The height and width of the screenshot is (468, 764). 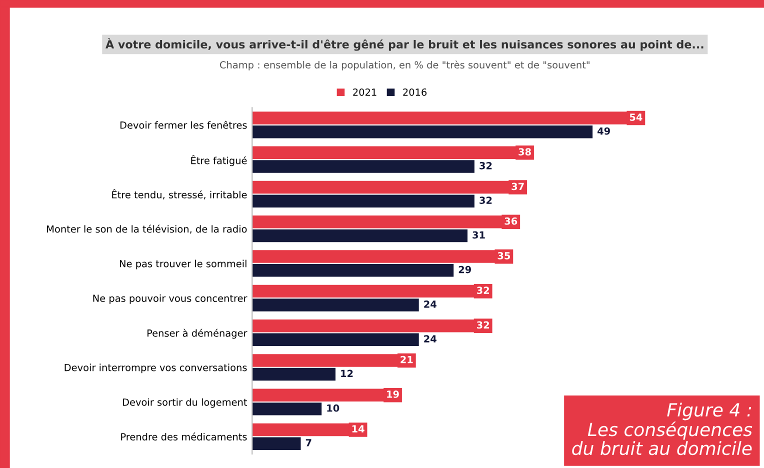 What do you see at coordinates (364, 92) in the screenshot?
I see `legend-label: 2021` at bounding box center [364, 92].